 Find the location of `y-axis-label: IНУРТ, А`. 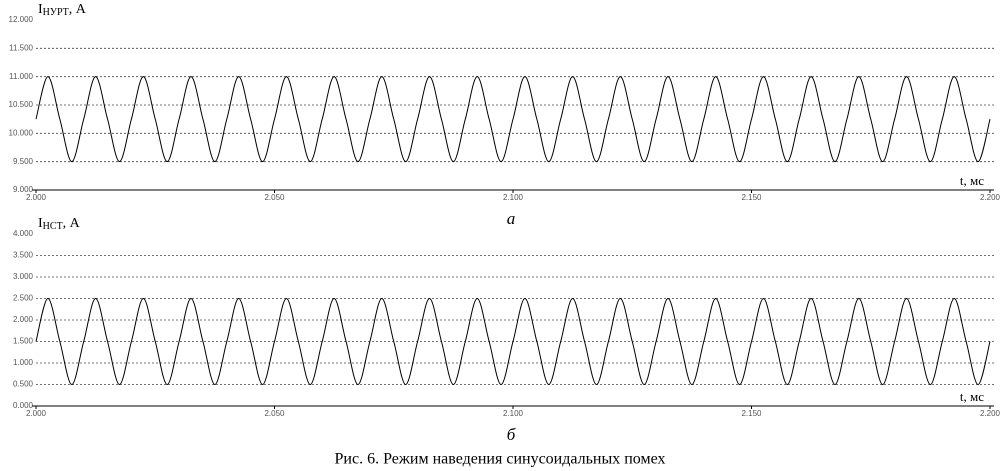

y-axis-label: IНУРТ, А is located at coordinates (62, 10).